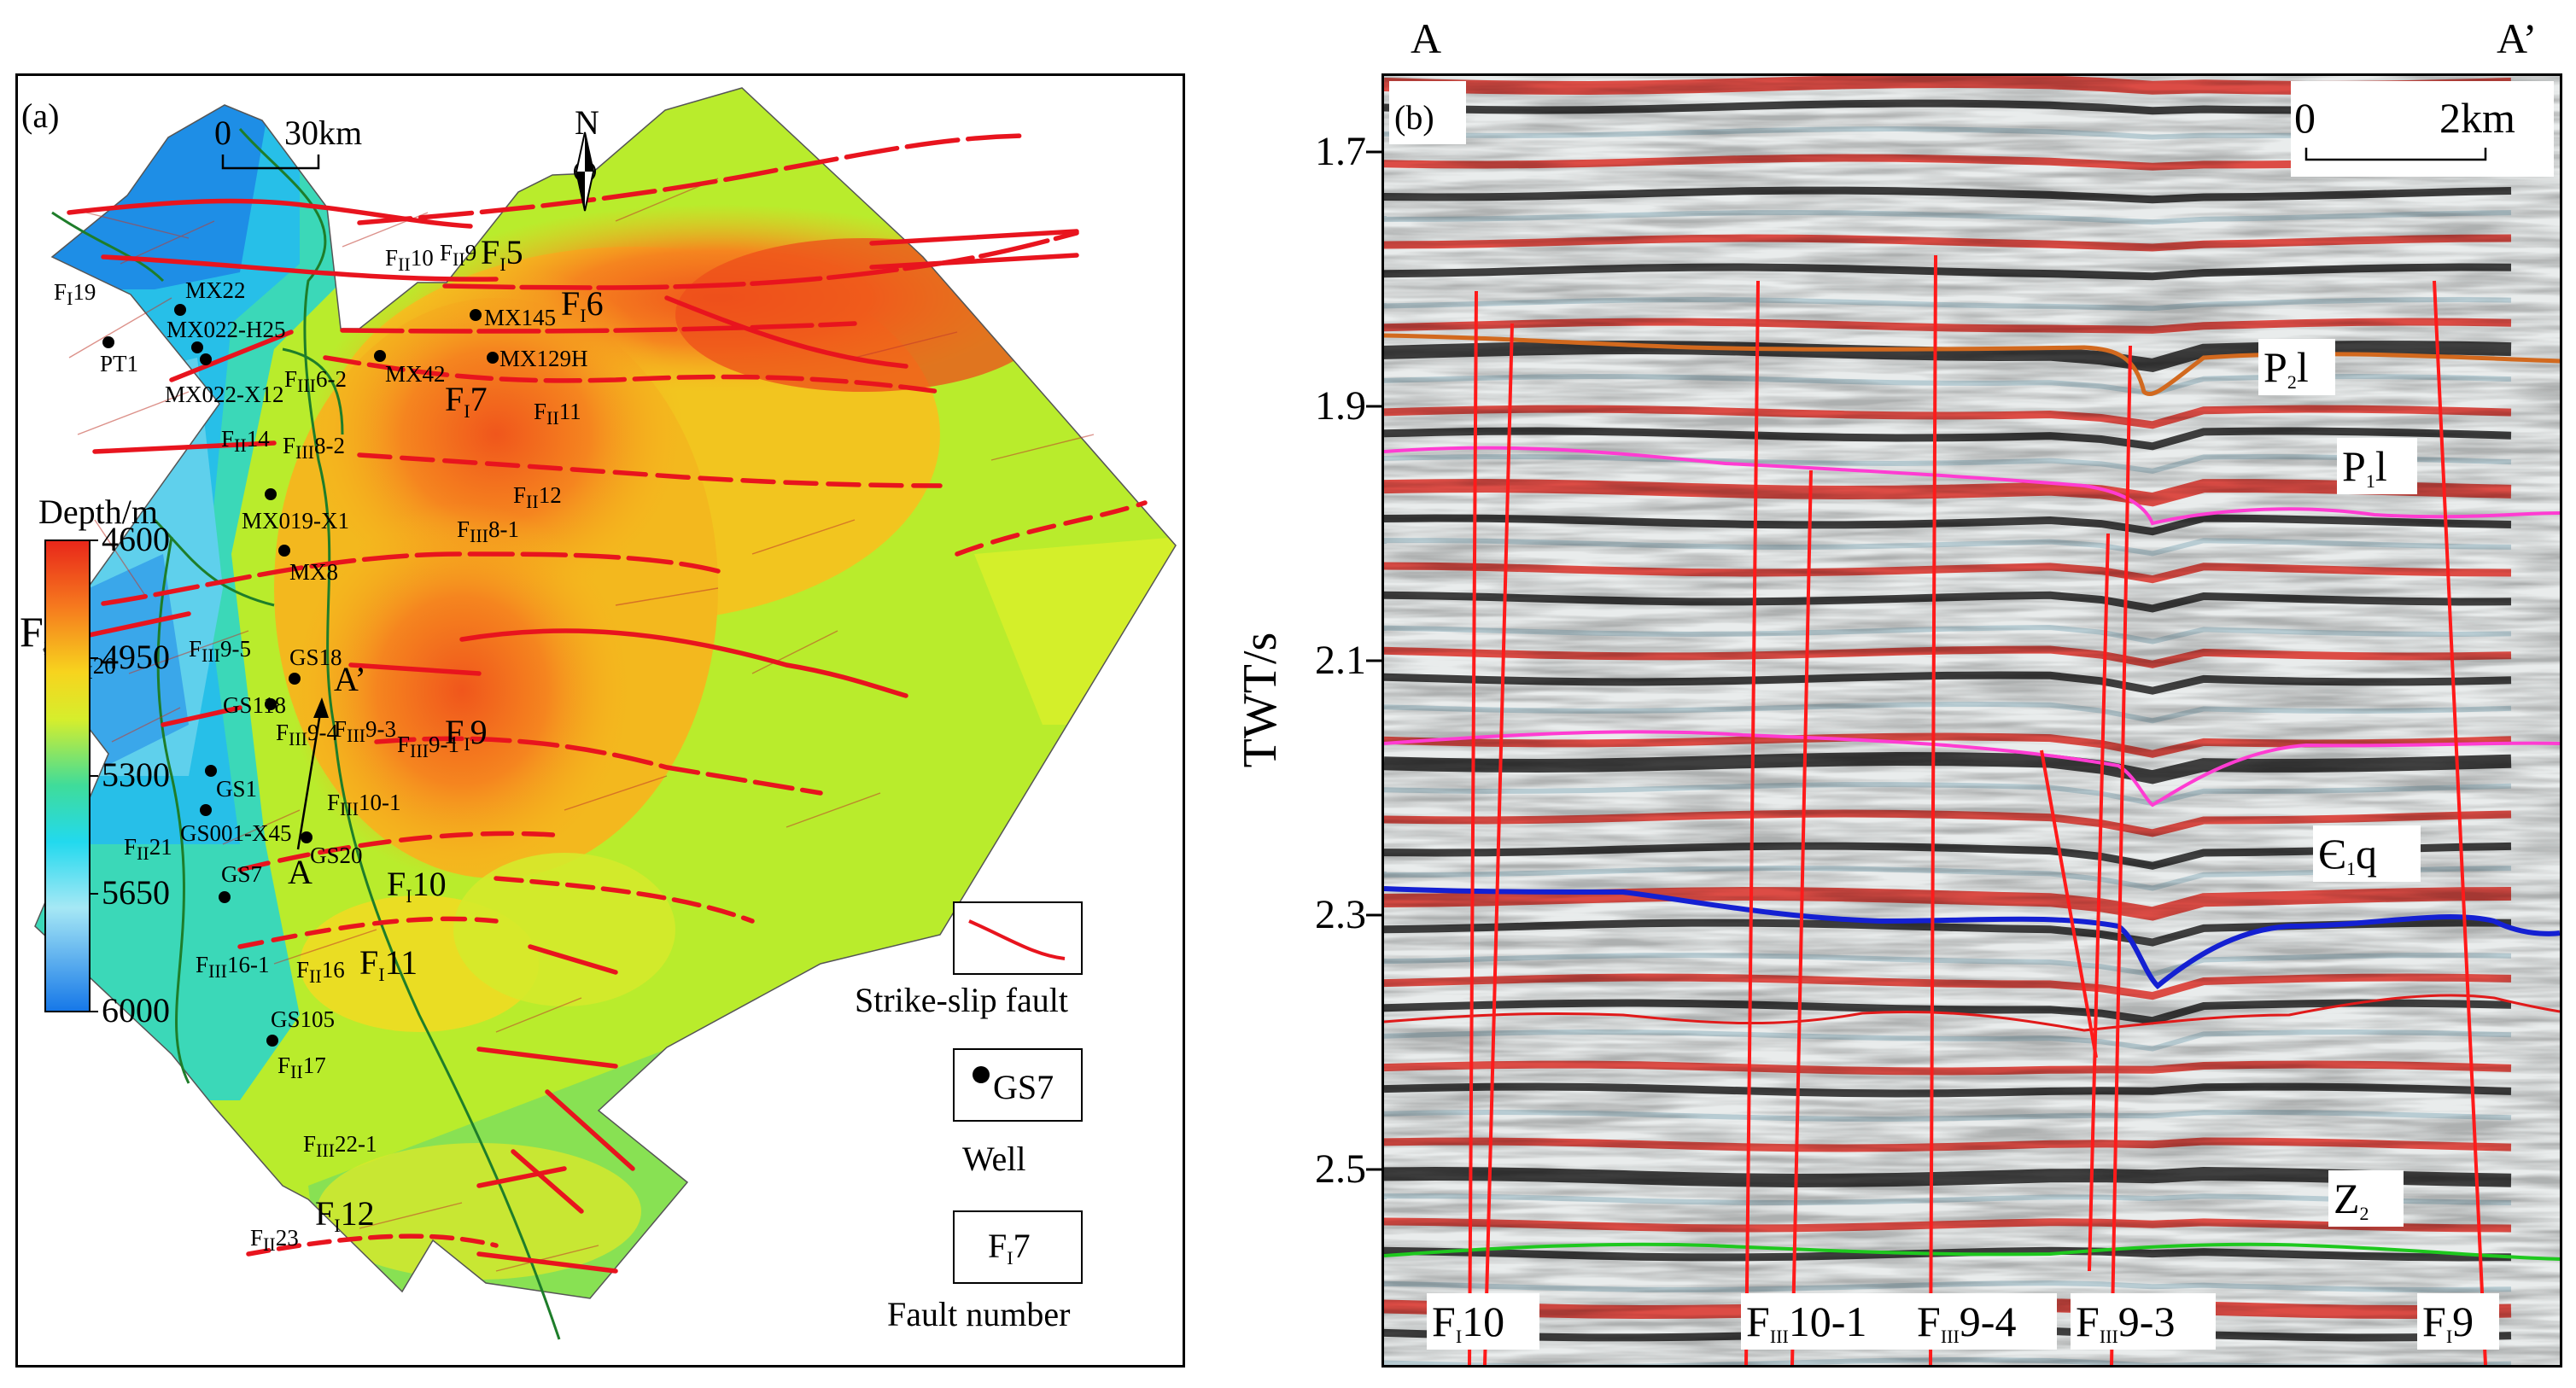 The image size is (2576, 1388). Describe the element at coordinates (2286, 368) in the screenshot. I see `horizon-label-p2l: P2l` at that location.